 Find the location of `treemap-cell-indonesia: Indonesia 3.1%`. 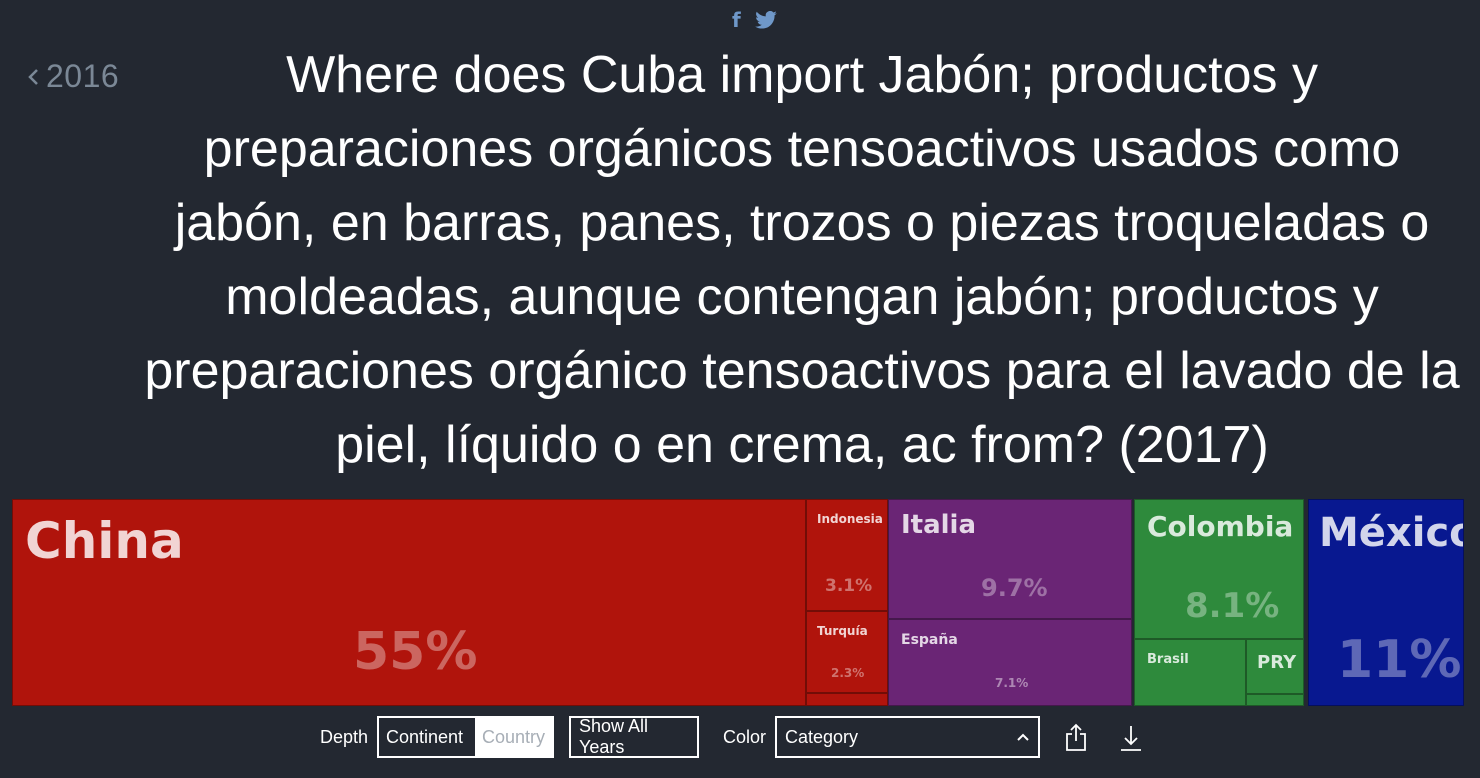

treemap-cell-indonesia: Indonesia 3.1% is located at coordinates (847, 555).